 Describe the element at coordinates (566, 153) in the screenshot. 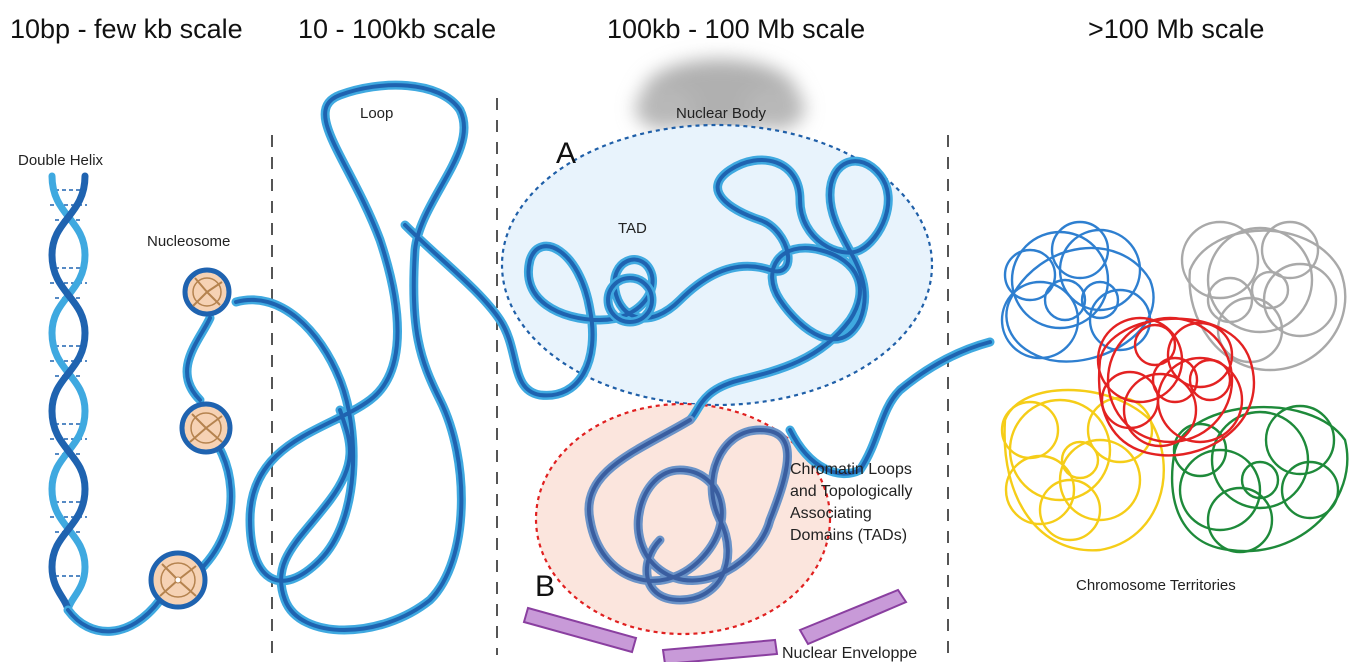

I see `compartment-a-label: A` at that location.